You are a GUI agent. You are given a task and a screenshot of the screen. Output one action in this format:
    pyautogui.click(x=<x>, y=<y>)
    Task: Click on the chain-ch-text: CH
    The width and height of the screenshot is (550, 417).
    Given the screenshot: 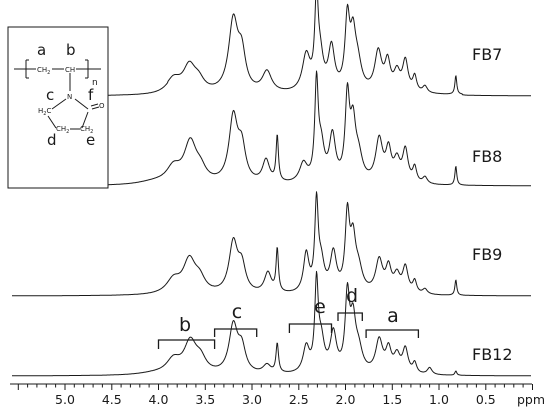 What is the action you would take?
    pyautogui.click(x=70, y=70)
    